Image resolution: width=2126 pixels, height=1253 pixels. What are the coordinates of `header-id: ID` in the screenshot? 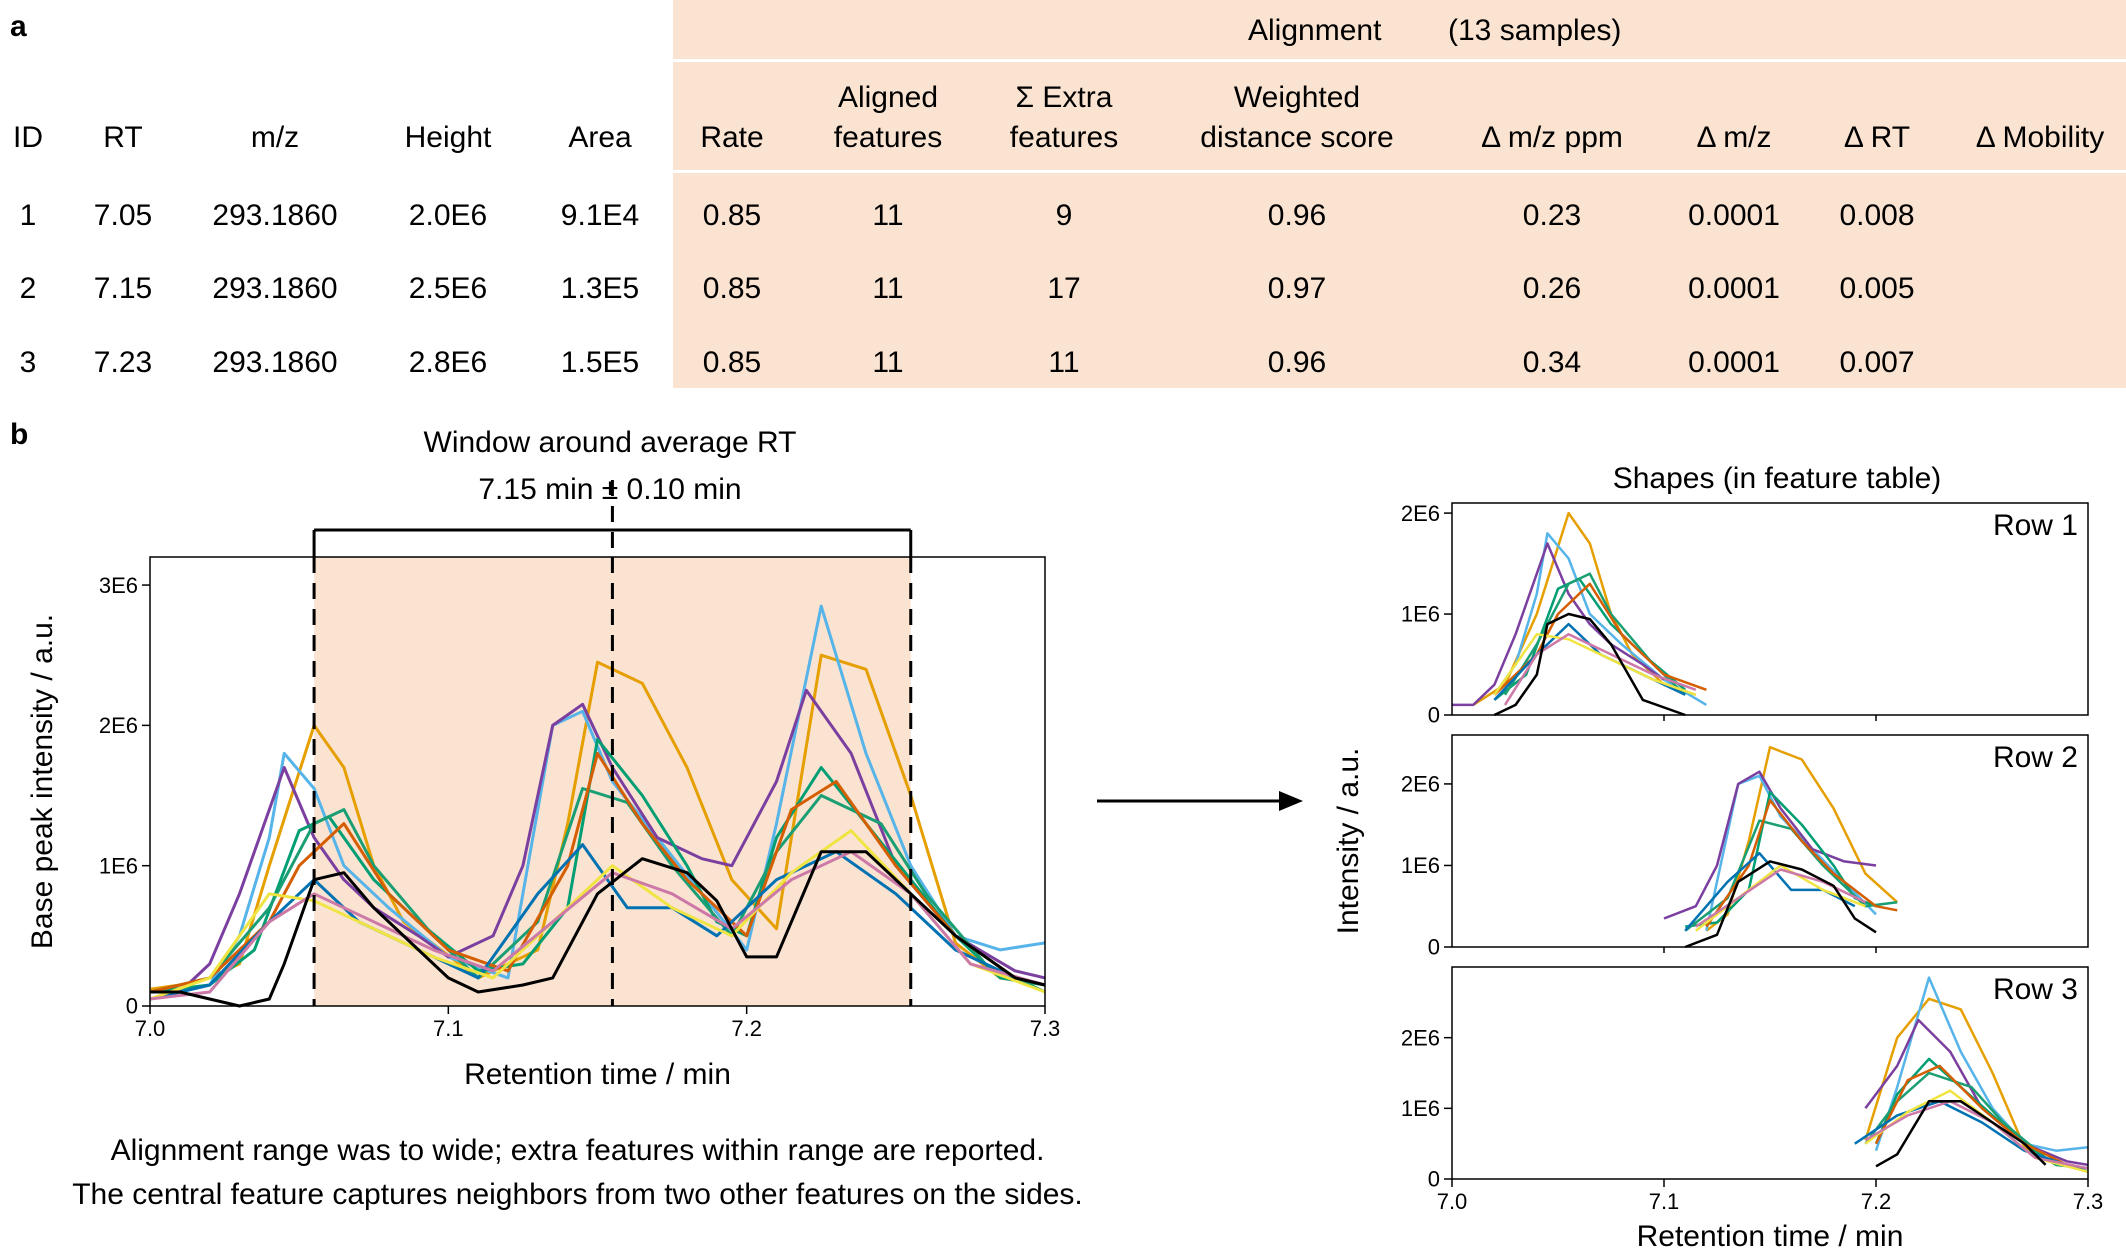 It's located at (28, 137).